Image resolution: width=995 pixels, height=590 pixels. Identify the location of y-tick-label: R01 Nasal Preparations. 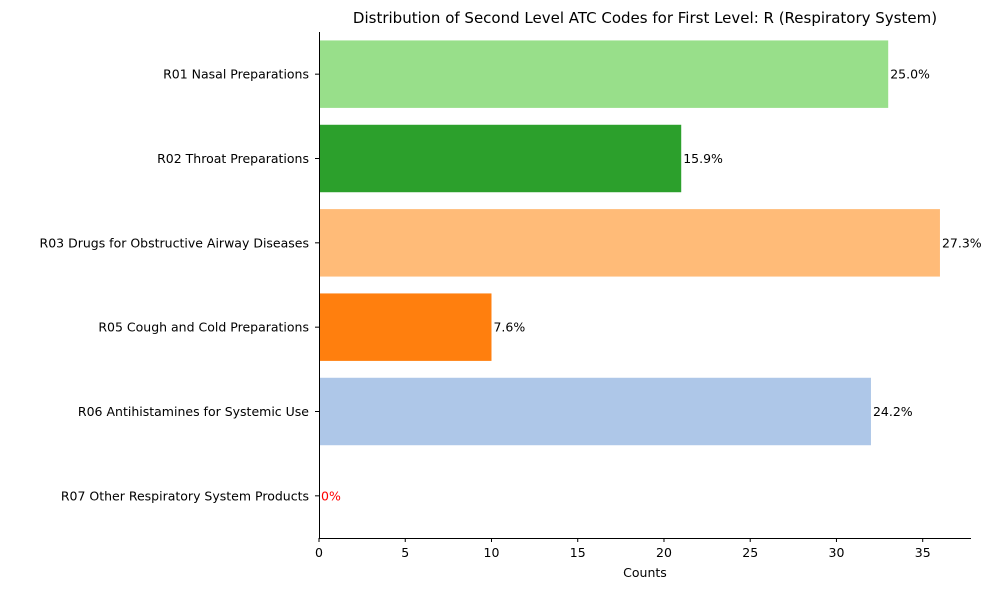
(236, 74).